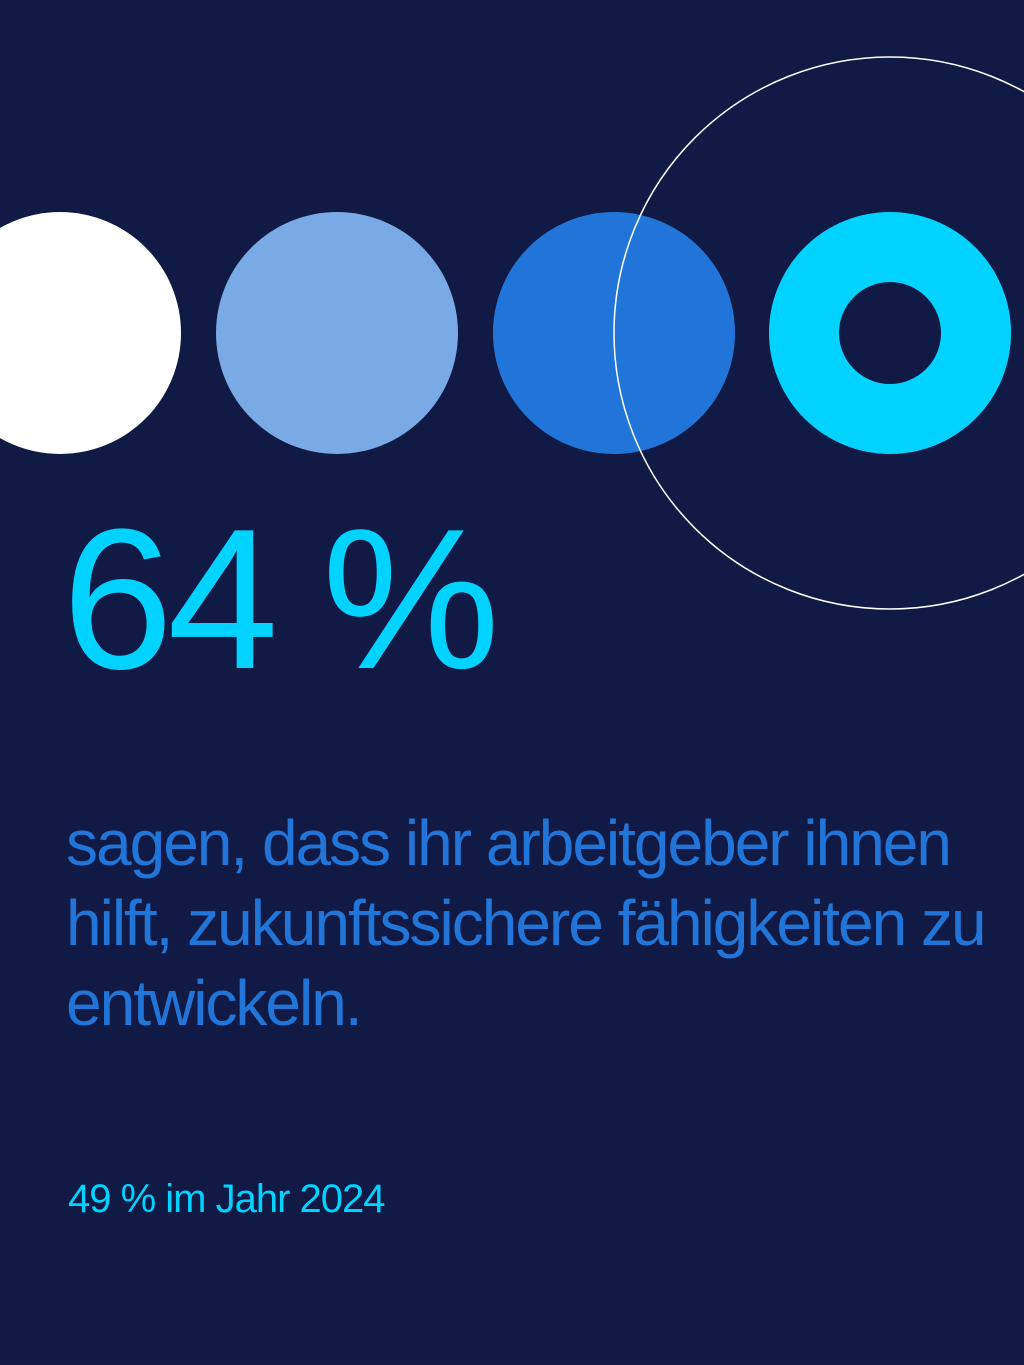  Describe the element at coordinates (90, 333) in the screenshot. I see `white-dot-icon` at that location.